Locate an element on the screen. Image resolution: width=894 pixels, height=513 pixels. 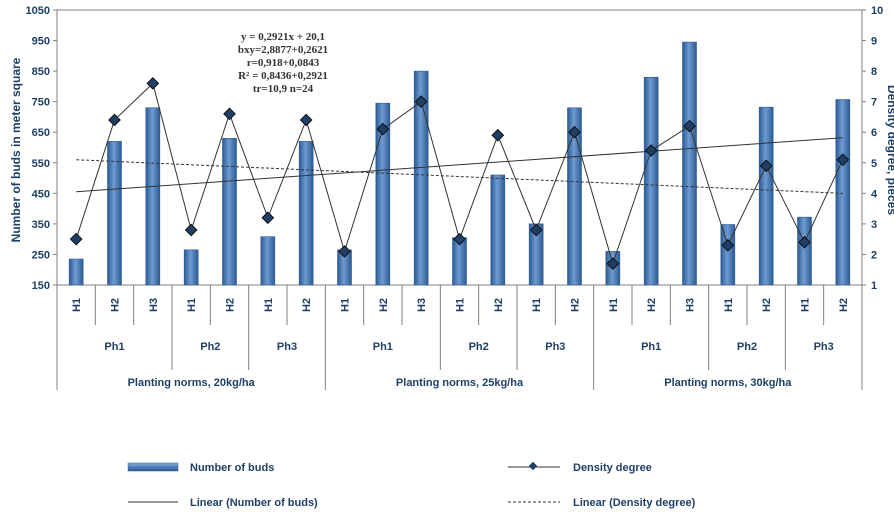
annotation-line-4: R² = 0,8436+0,2921 is located at coordinates (283, 76).